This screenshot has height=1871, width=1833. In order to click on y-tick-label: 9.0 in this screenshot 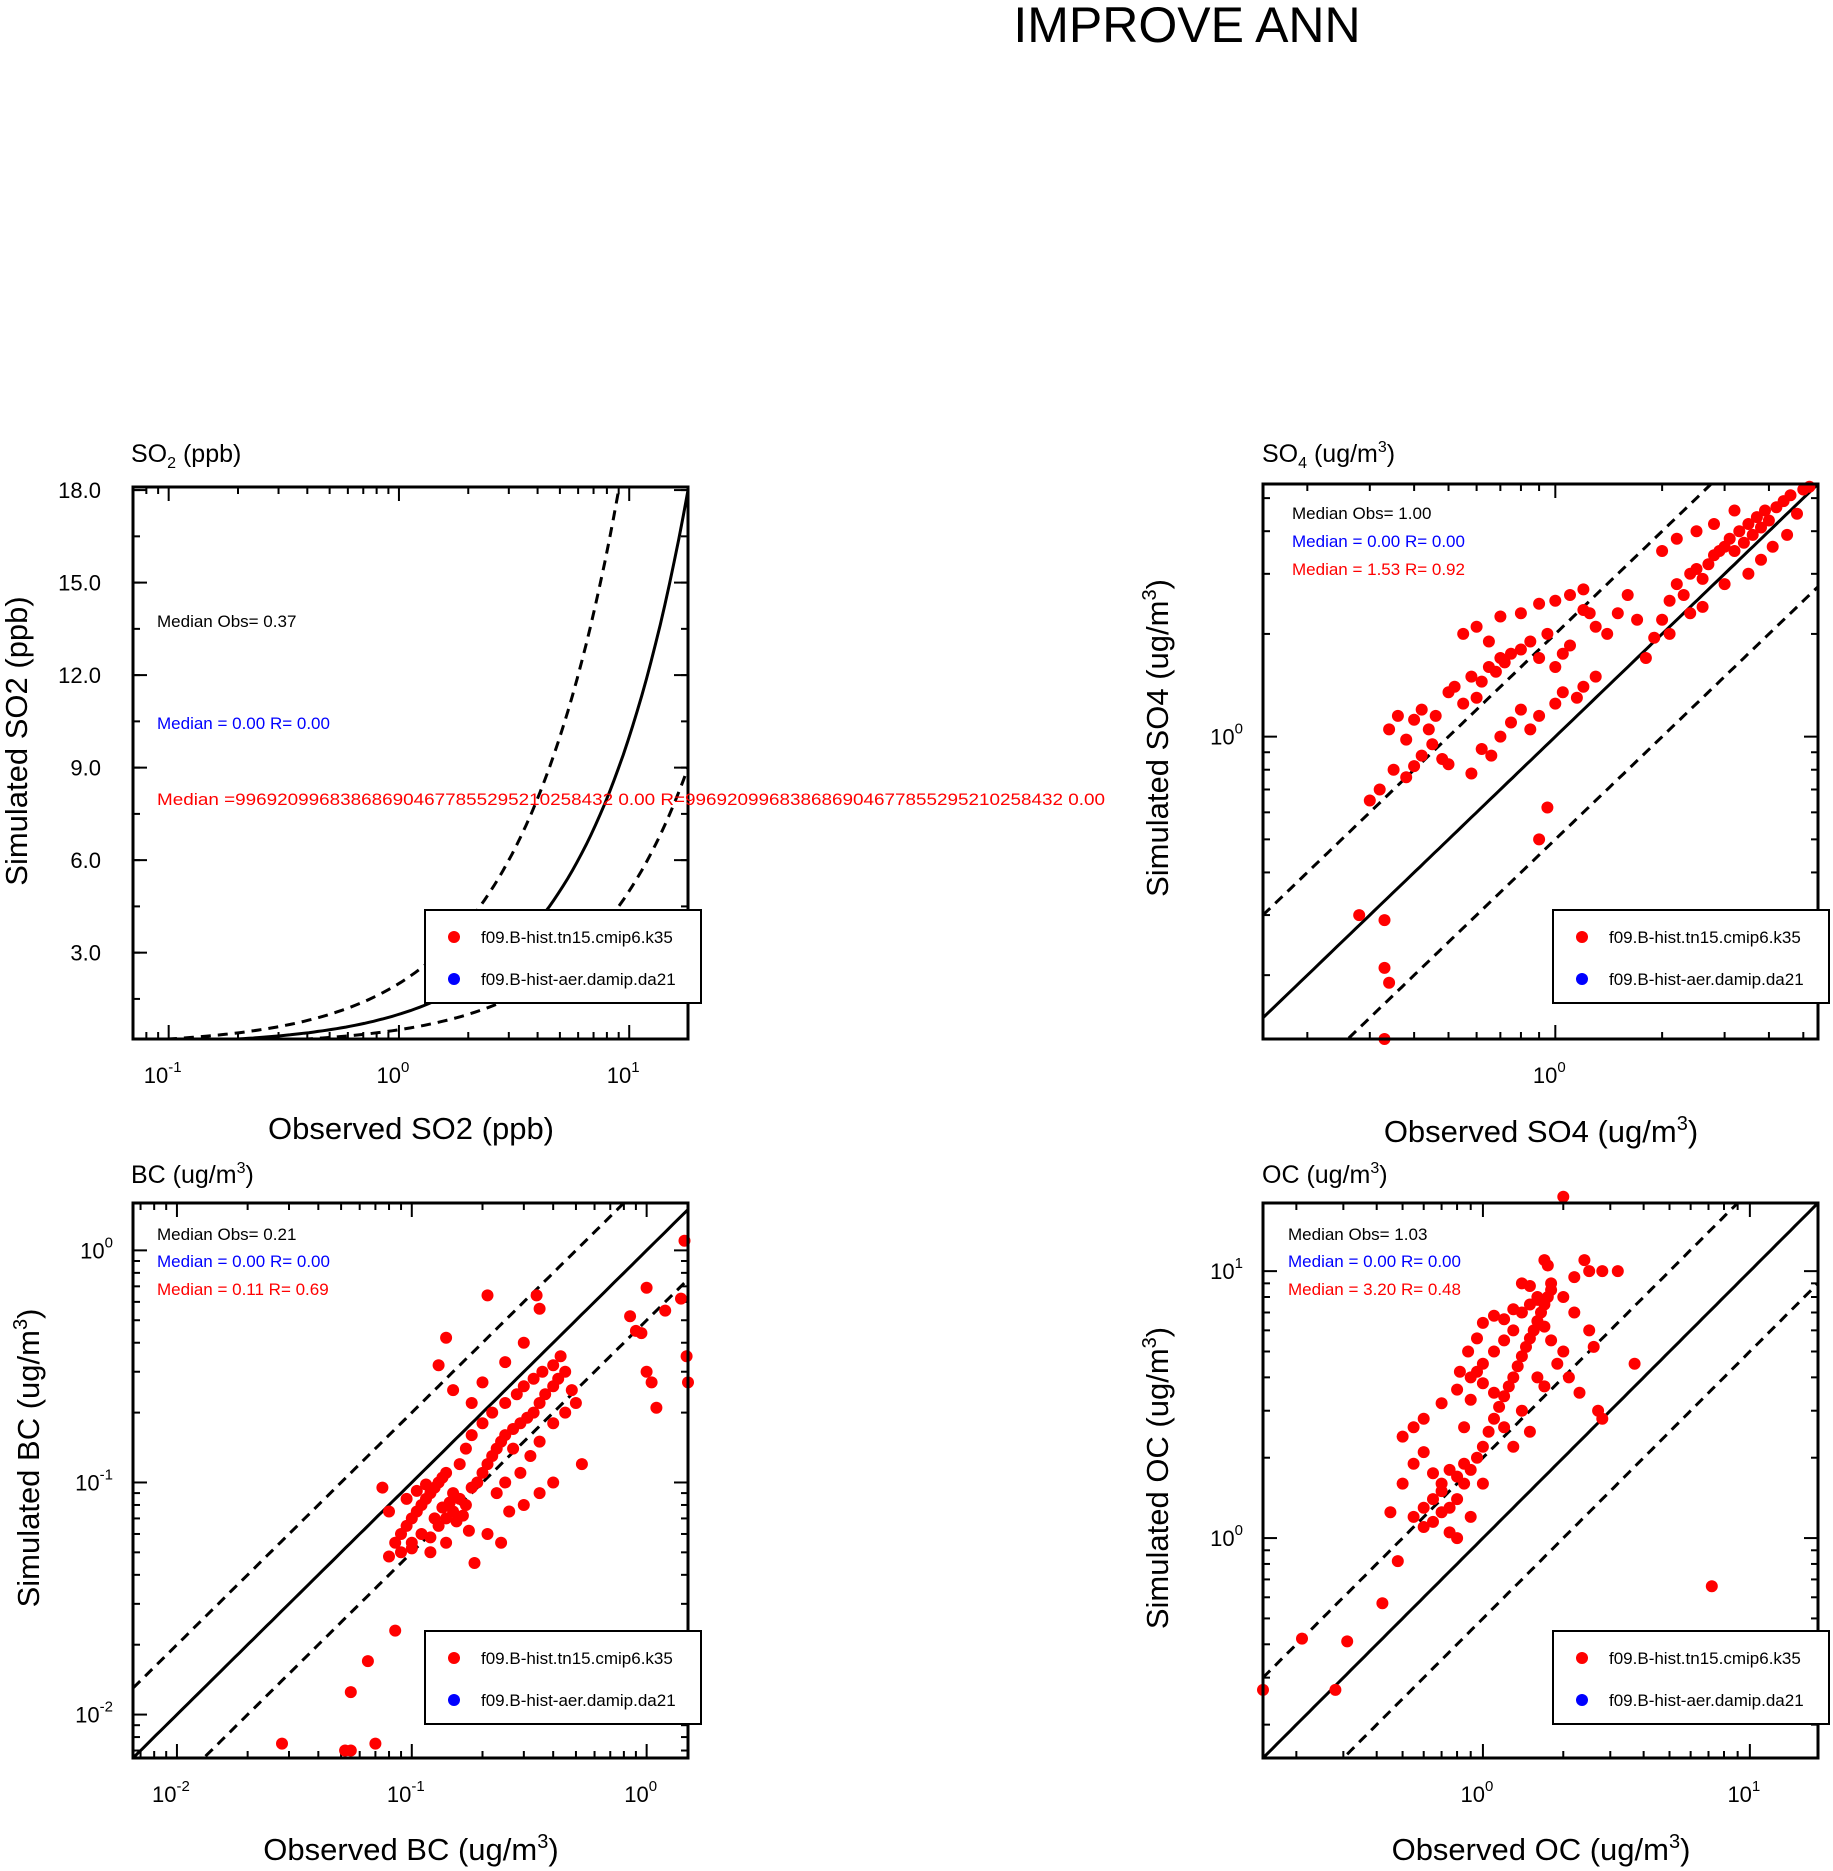, I will do `click(85, 768)`.